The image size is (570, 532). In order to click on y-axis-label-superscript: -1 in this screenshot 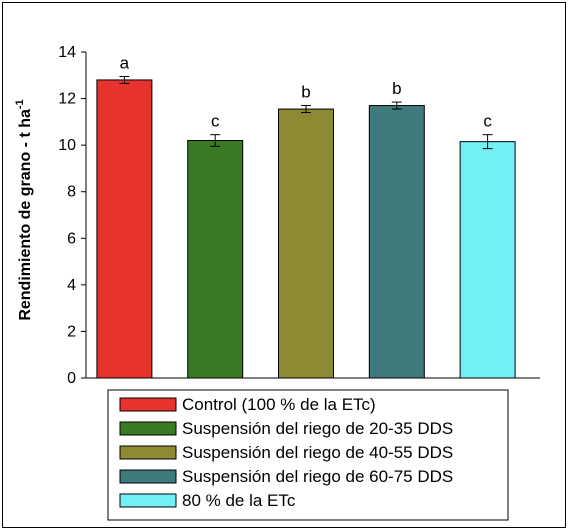, I will do `click(20, 104)`.